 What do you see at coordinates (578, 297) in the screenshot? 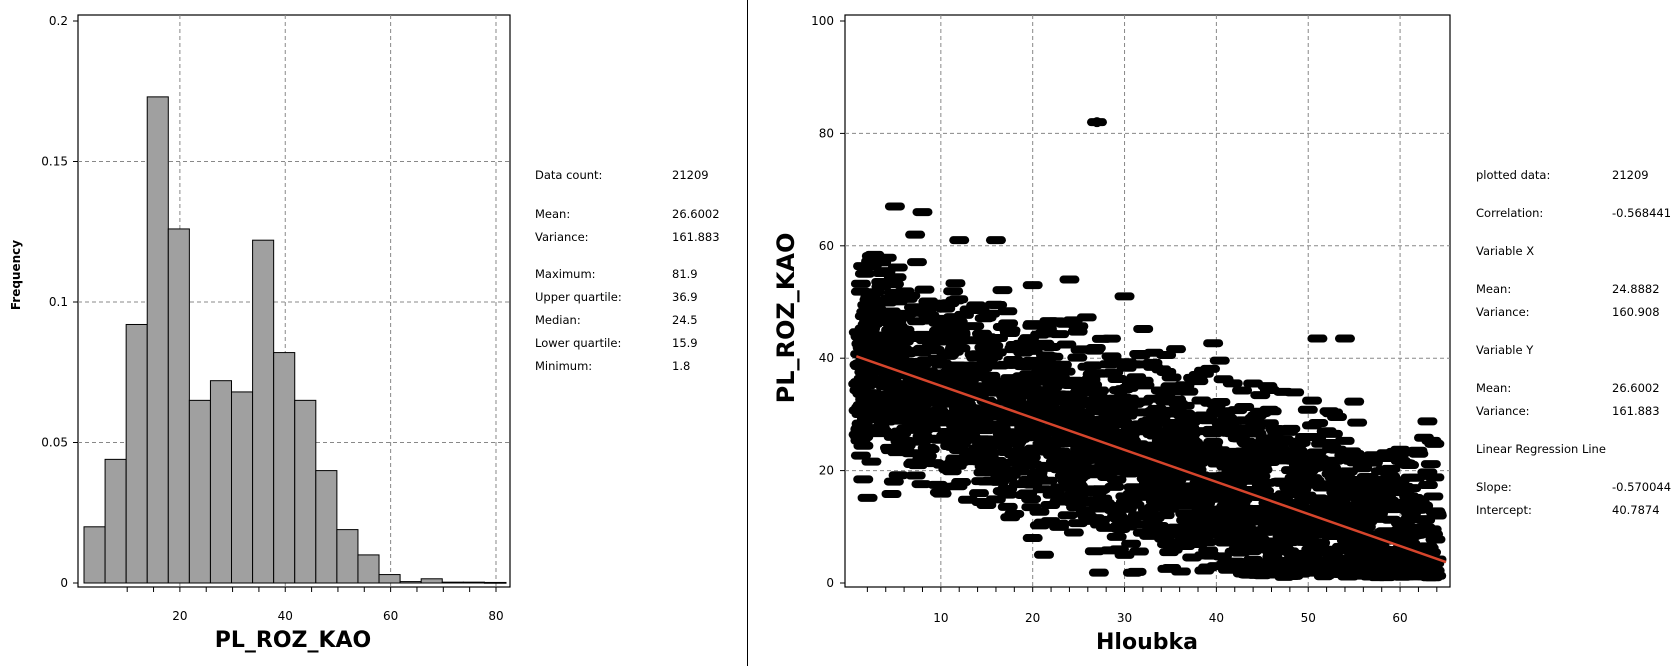
I see `stat-label: Upper quartile:` at bounding box center [578, 297].